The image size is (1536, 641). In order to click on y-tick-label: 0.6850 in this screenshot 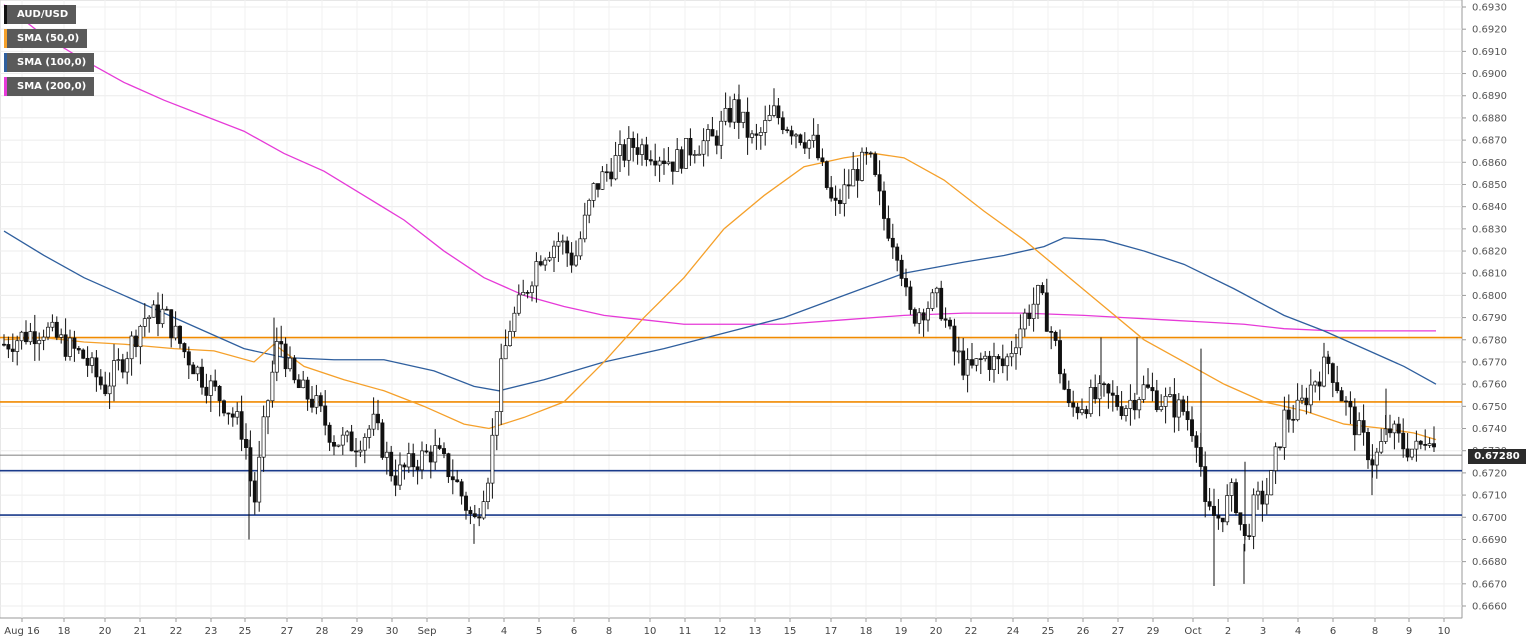, I will do `click(1489, 185)`.